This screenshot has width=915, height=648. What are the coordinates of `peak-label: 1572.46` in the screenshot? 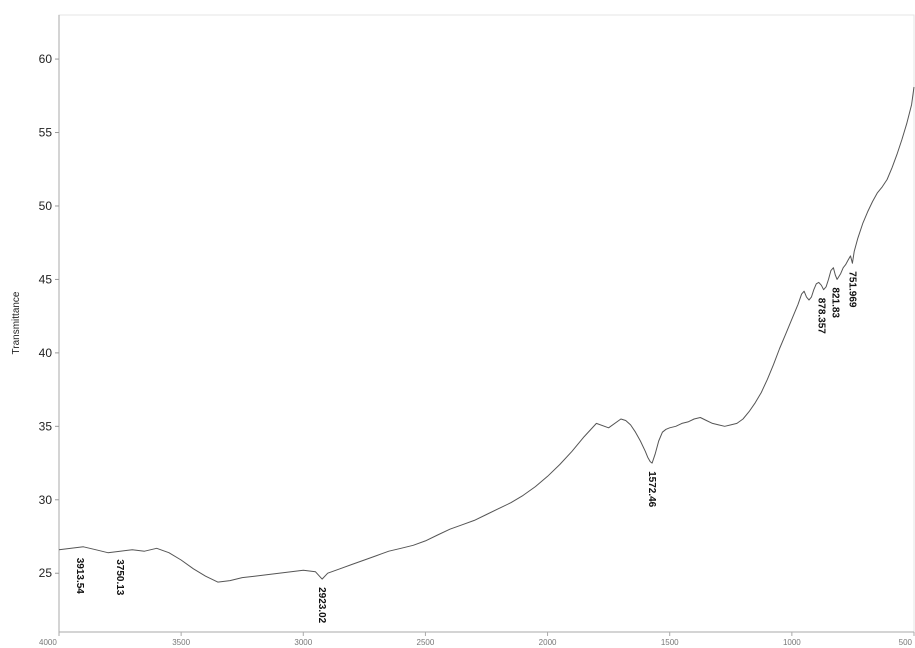 It's located at (651, 489).